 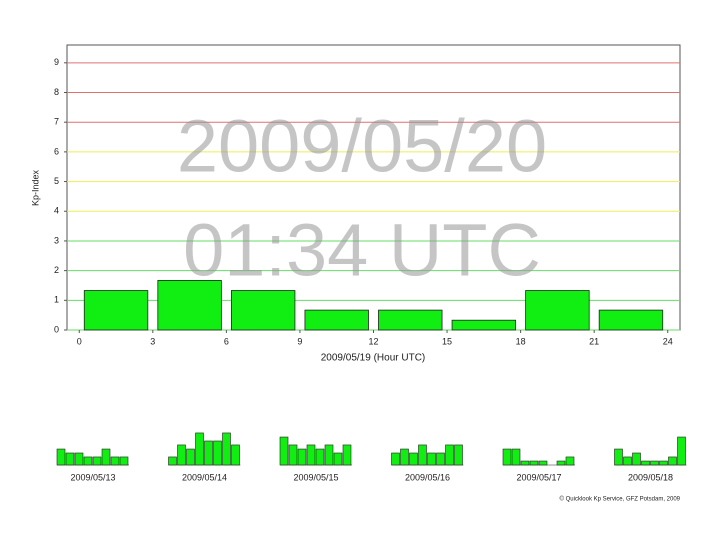 I want to click on mini-date: 2009/05/16, so click(x=427, y=477).